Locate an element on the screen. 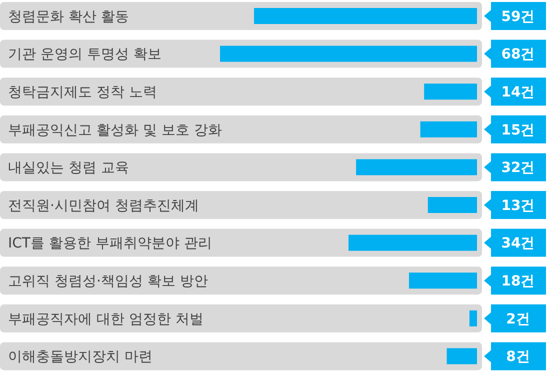  data-label: 32건 is located at coordinates (518, 168).